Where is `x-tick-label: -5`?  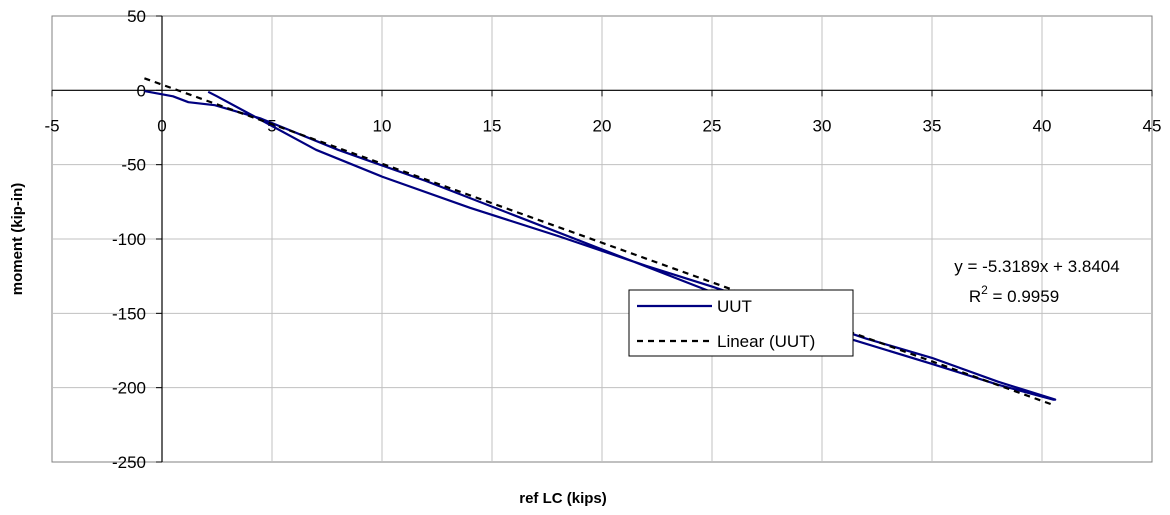
x-tick-label: -5 is located at coordinates (51, 125).